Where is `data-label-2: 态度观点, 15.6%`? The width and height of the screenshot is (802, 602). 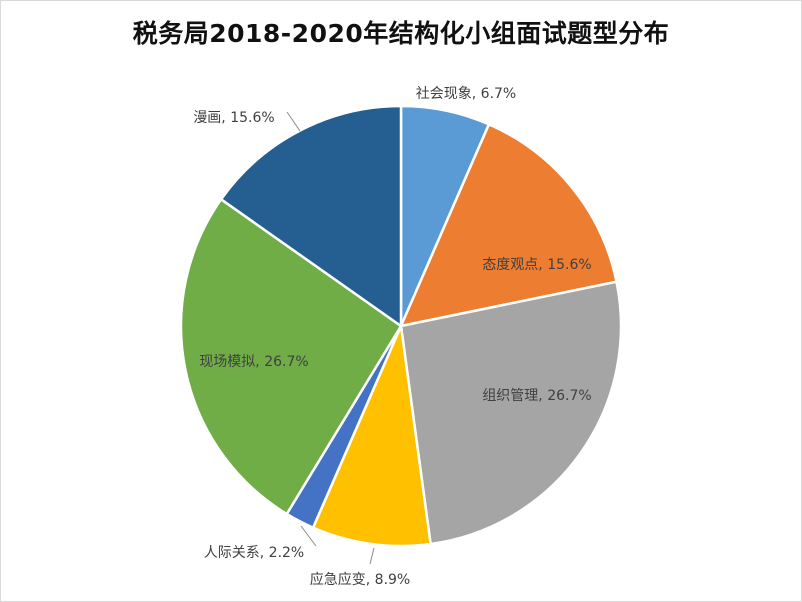 data-label-2: 态度观点, 15.6% is located at coordinates (536, 265).